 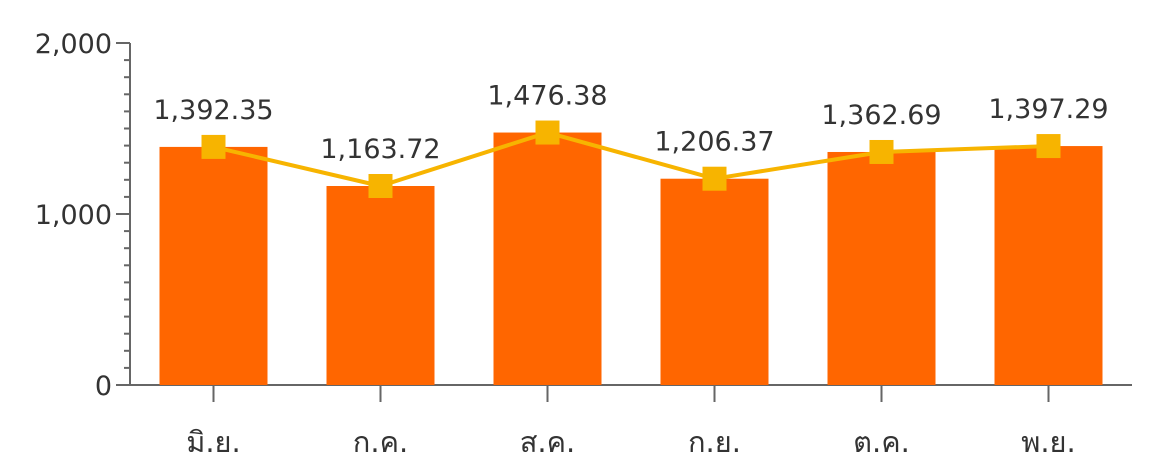 What do you see at coordinates (548, 442) in the screenshot?
I see `x-tick-label: ส.ค.` at bounding box center [548, 442].